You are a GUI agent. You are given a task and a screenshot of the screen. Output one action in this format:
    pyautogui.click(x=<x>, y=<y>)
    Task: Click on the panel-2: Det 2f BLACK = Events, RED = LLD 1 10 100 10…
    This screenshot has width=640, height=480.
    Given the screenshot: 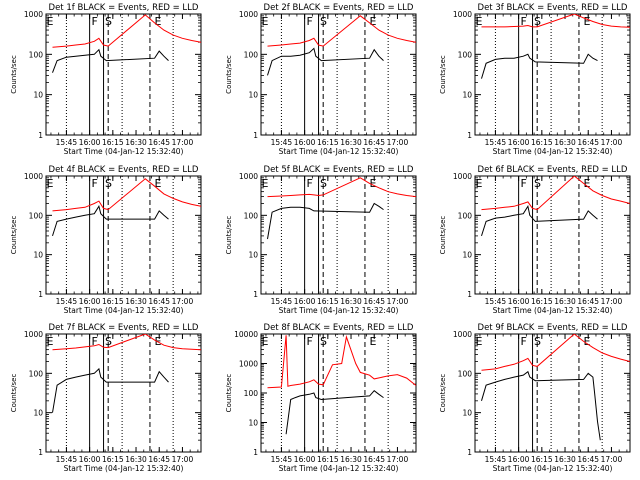 What is the action you would take?
    pyautogui.click(x=321, y=79)
    